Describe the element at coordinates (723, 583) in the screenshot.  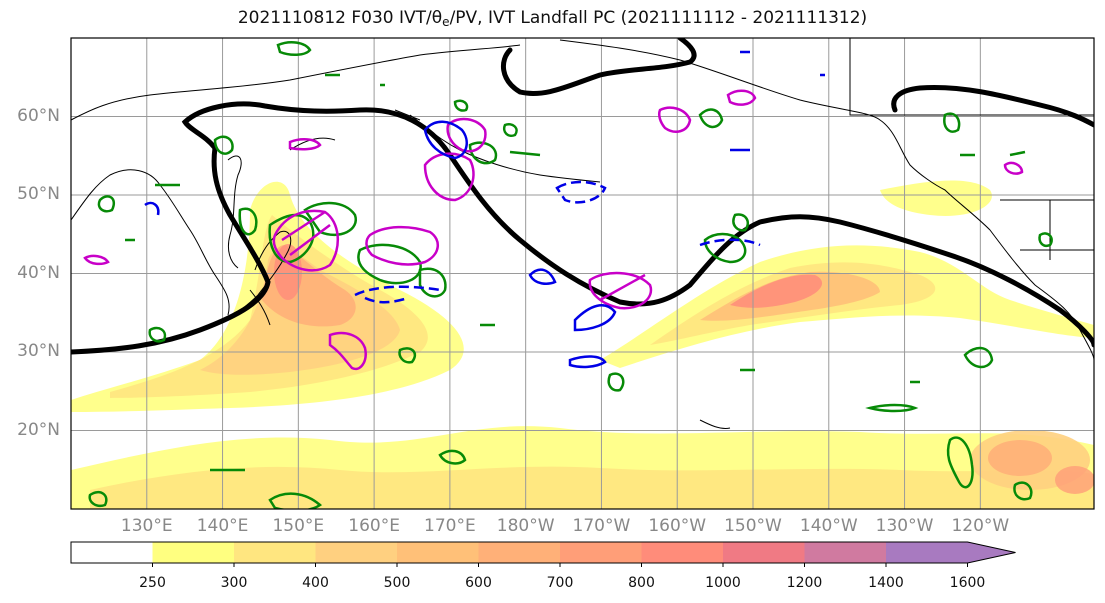
I see `colorbar-tick-label: 1000` at that location.